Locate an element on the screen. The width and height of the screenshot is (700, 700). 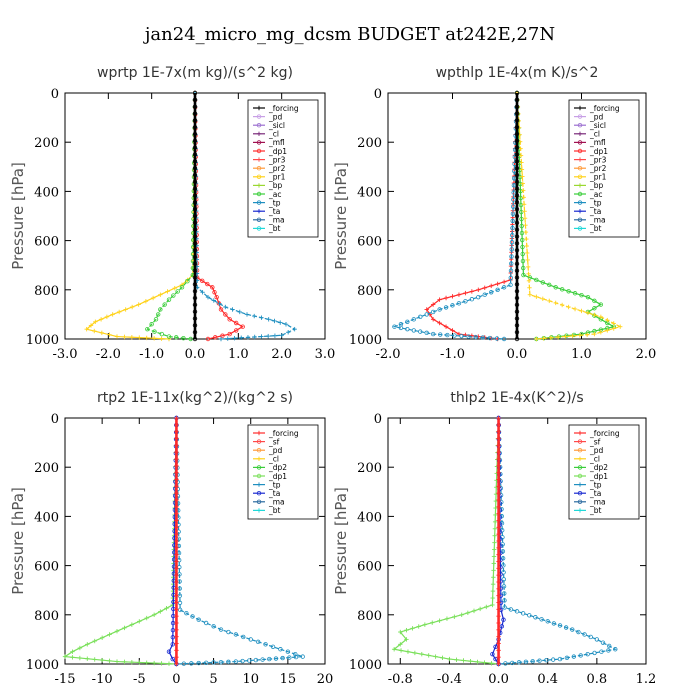
legend-label: _pr3 is located at coordinates (277, 159).